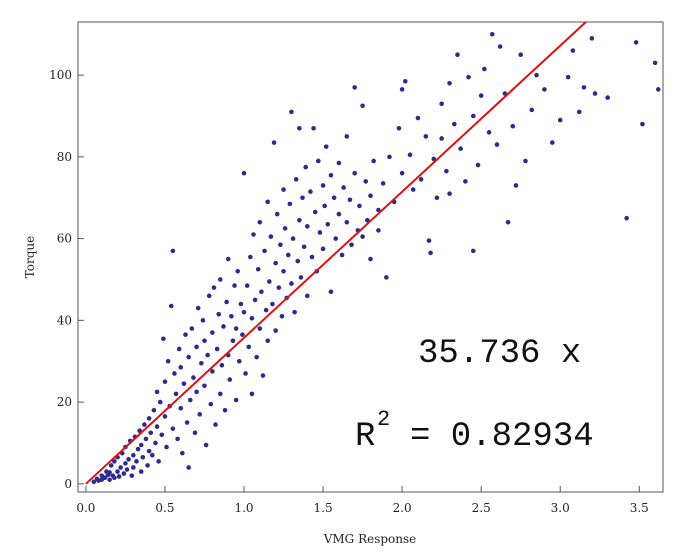 This screenshot has height=560, width=700. What do you see at coordinates (64, 402) in the screenshot?
I see `y-tick-label: 20` at bounding box center [64, 402].